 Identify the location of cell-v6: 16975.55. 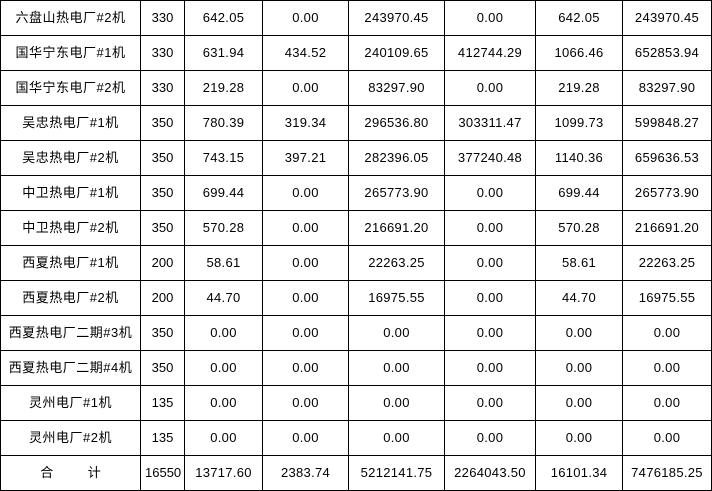
(667, 298).